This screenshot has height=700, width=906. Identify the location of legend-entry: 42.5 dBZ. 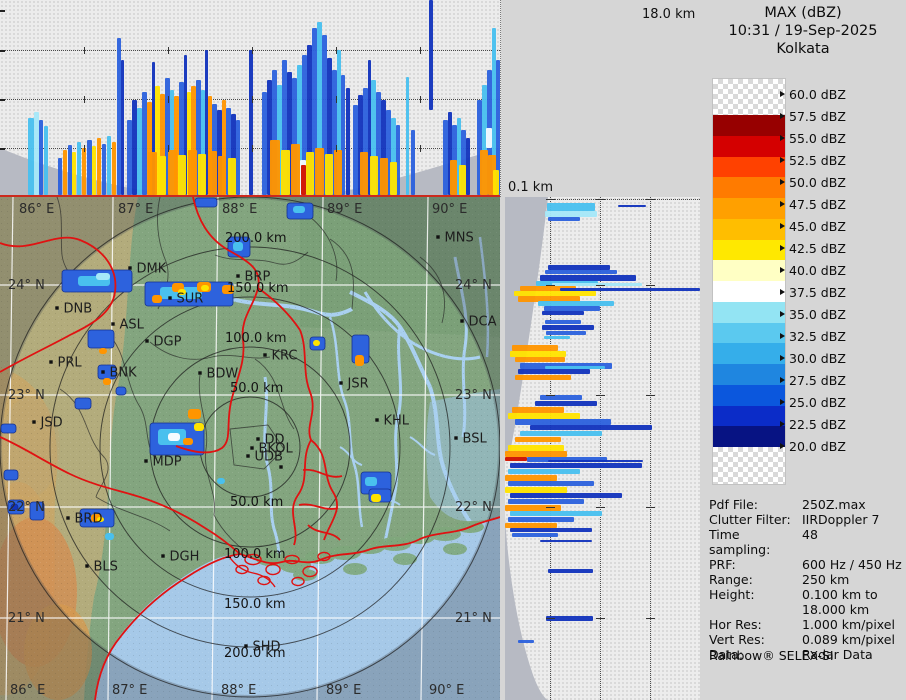
(813, 248).